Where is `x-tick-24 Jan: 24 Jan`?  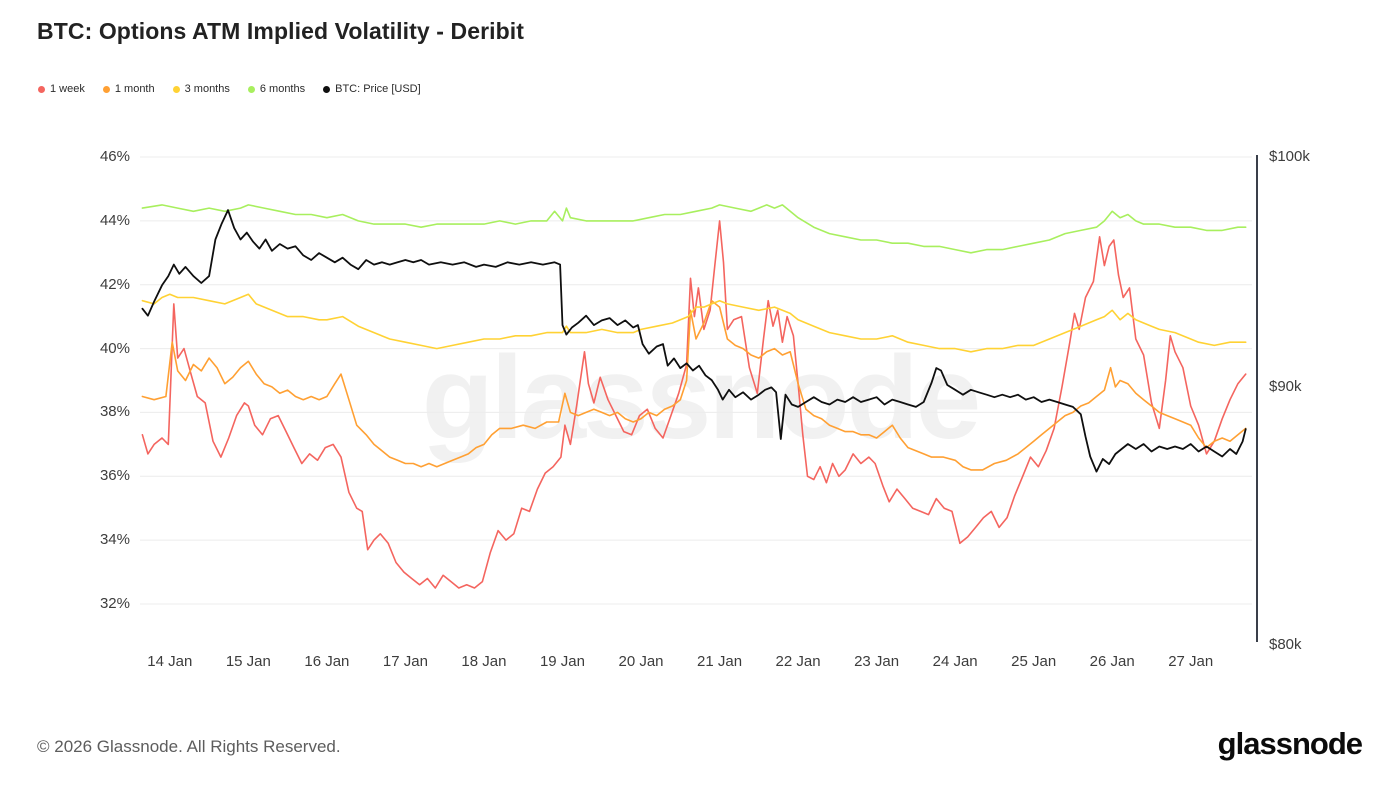
x-tick-24 Jan: 24 Jan is located at coordinates (955, 661).